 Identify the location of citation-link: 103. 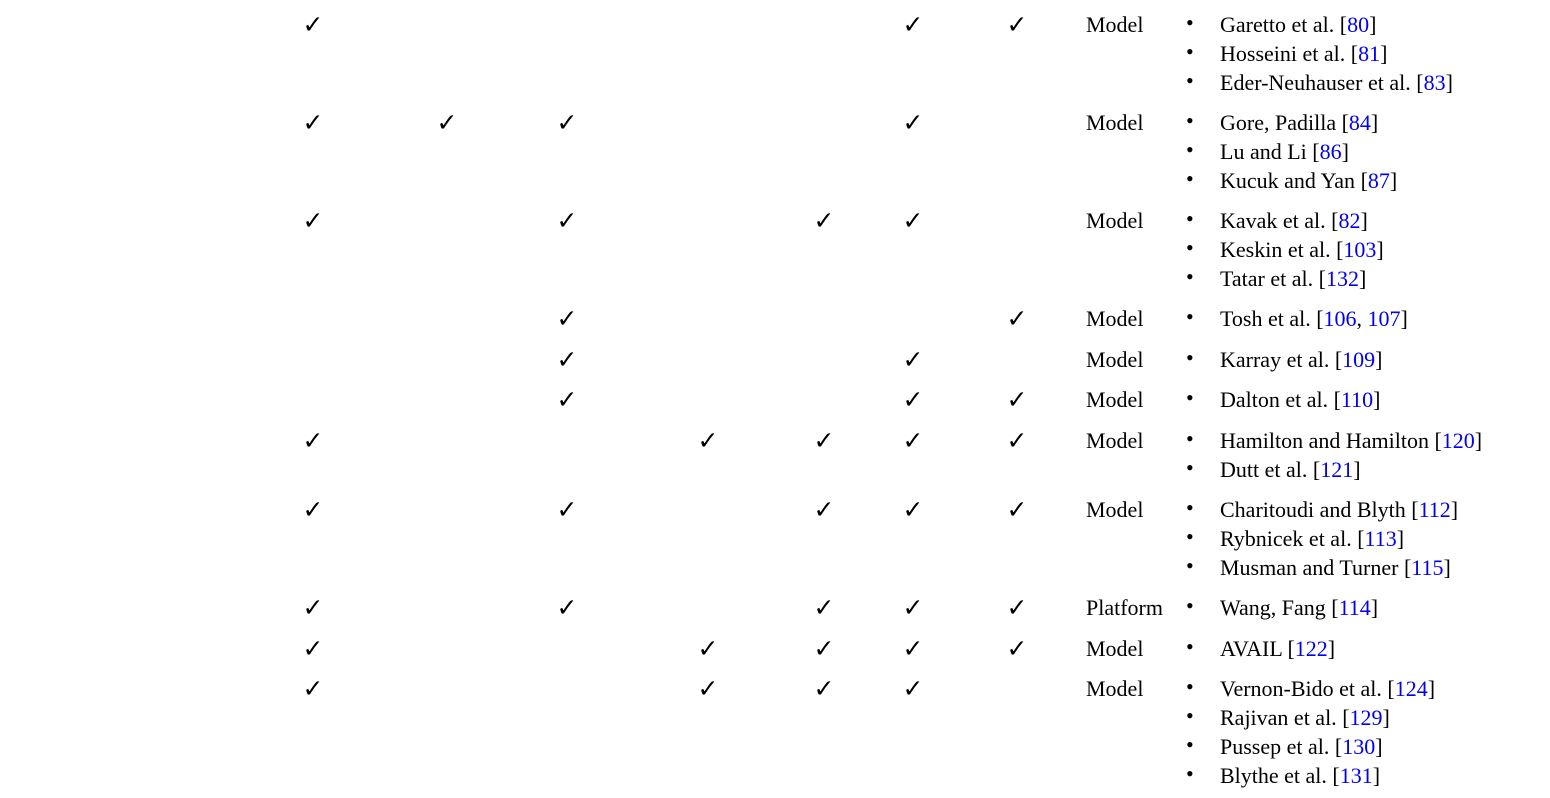
(1360, 249).